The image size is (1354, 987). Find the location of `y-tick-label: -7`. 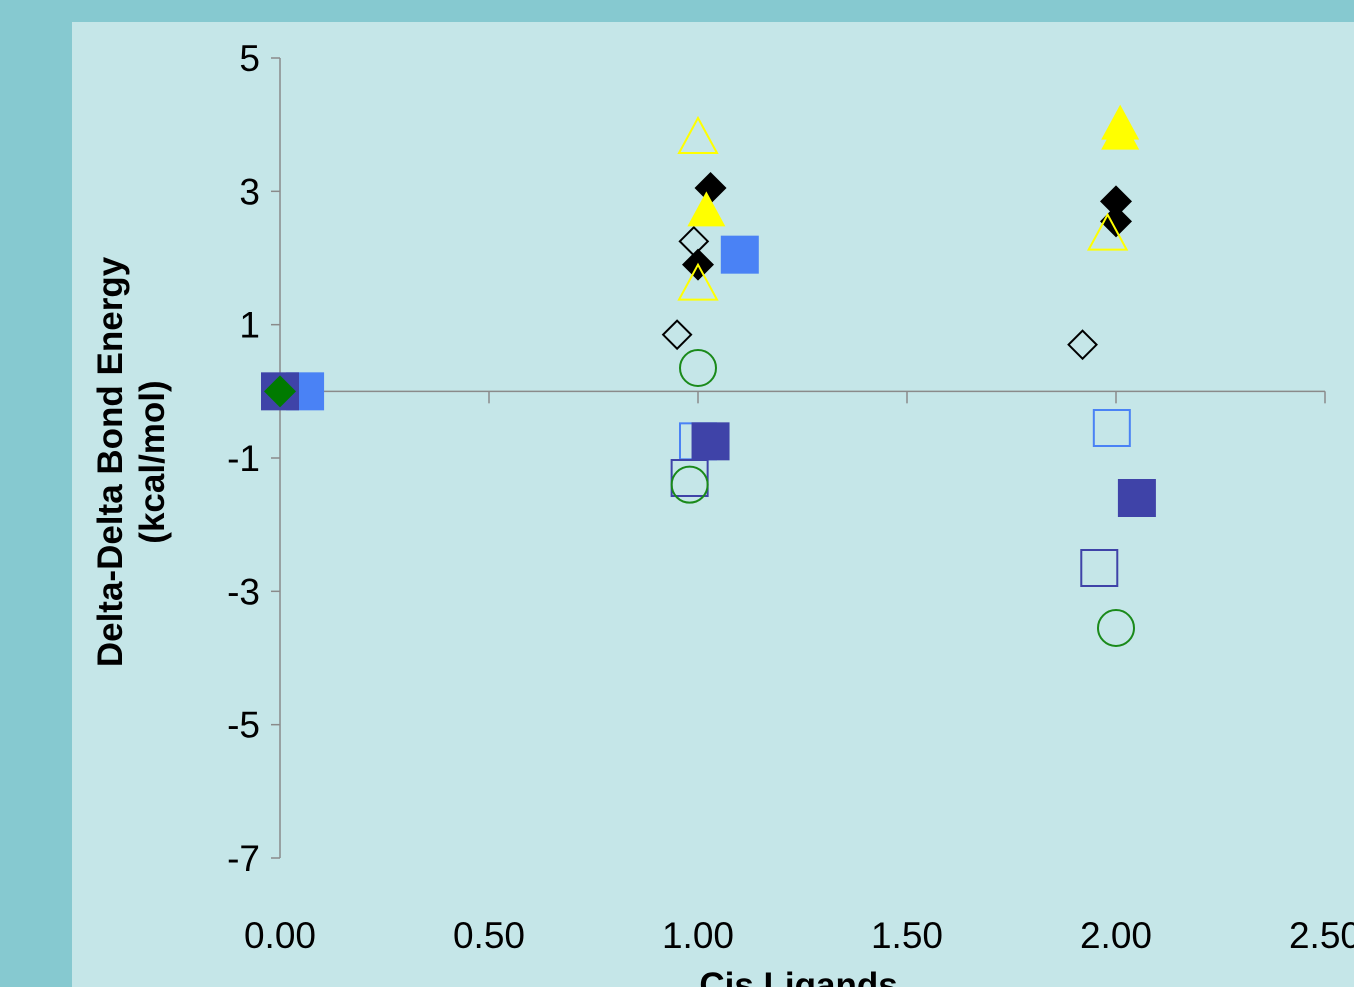

y-tick-label: -7 is located at coordinates (243, 858).